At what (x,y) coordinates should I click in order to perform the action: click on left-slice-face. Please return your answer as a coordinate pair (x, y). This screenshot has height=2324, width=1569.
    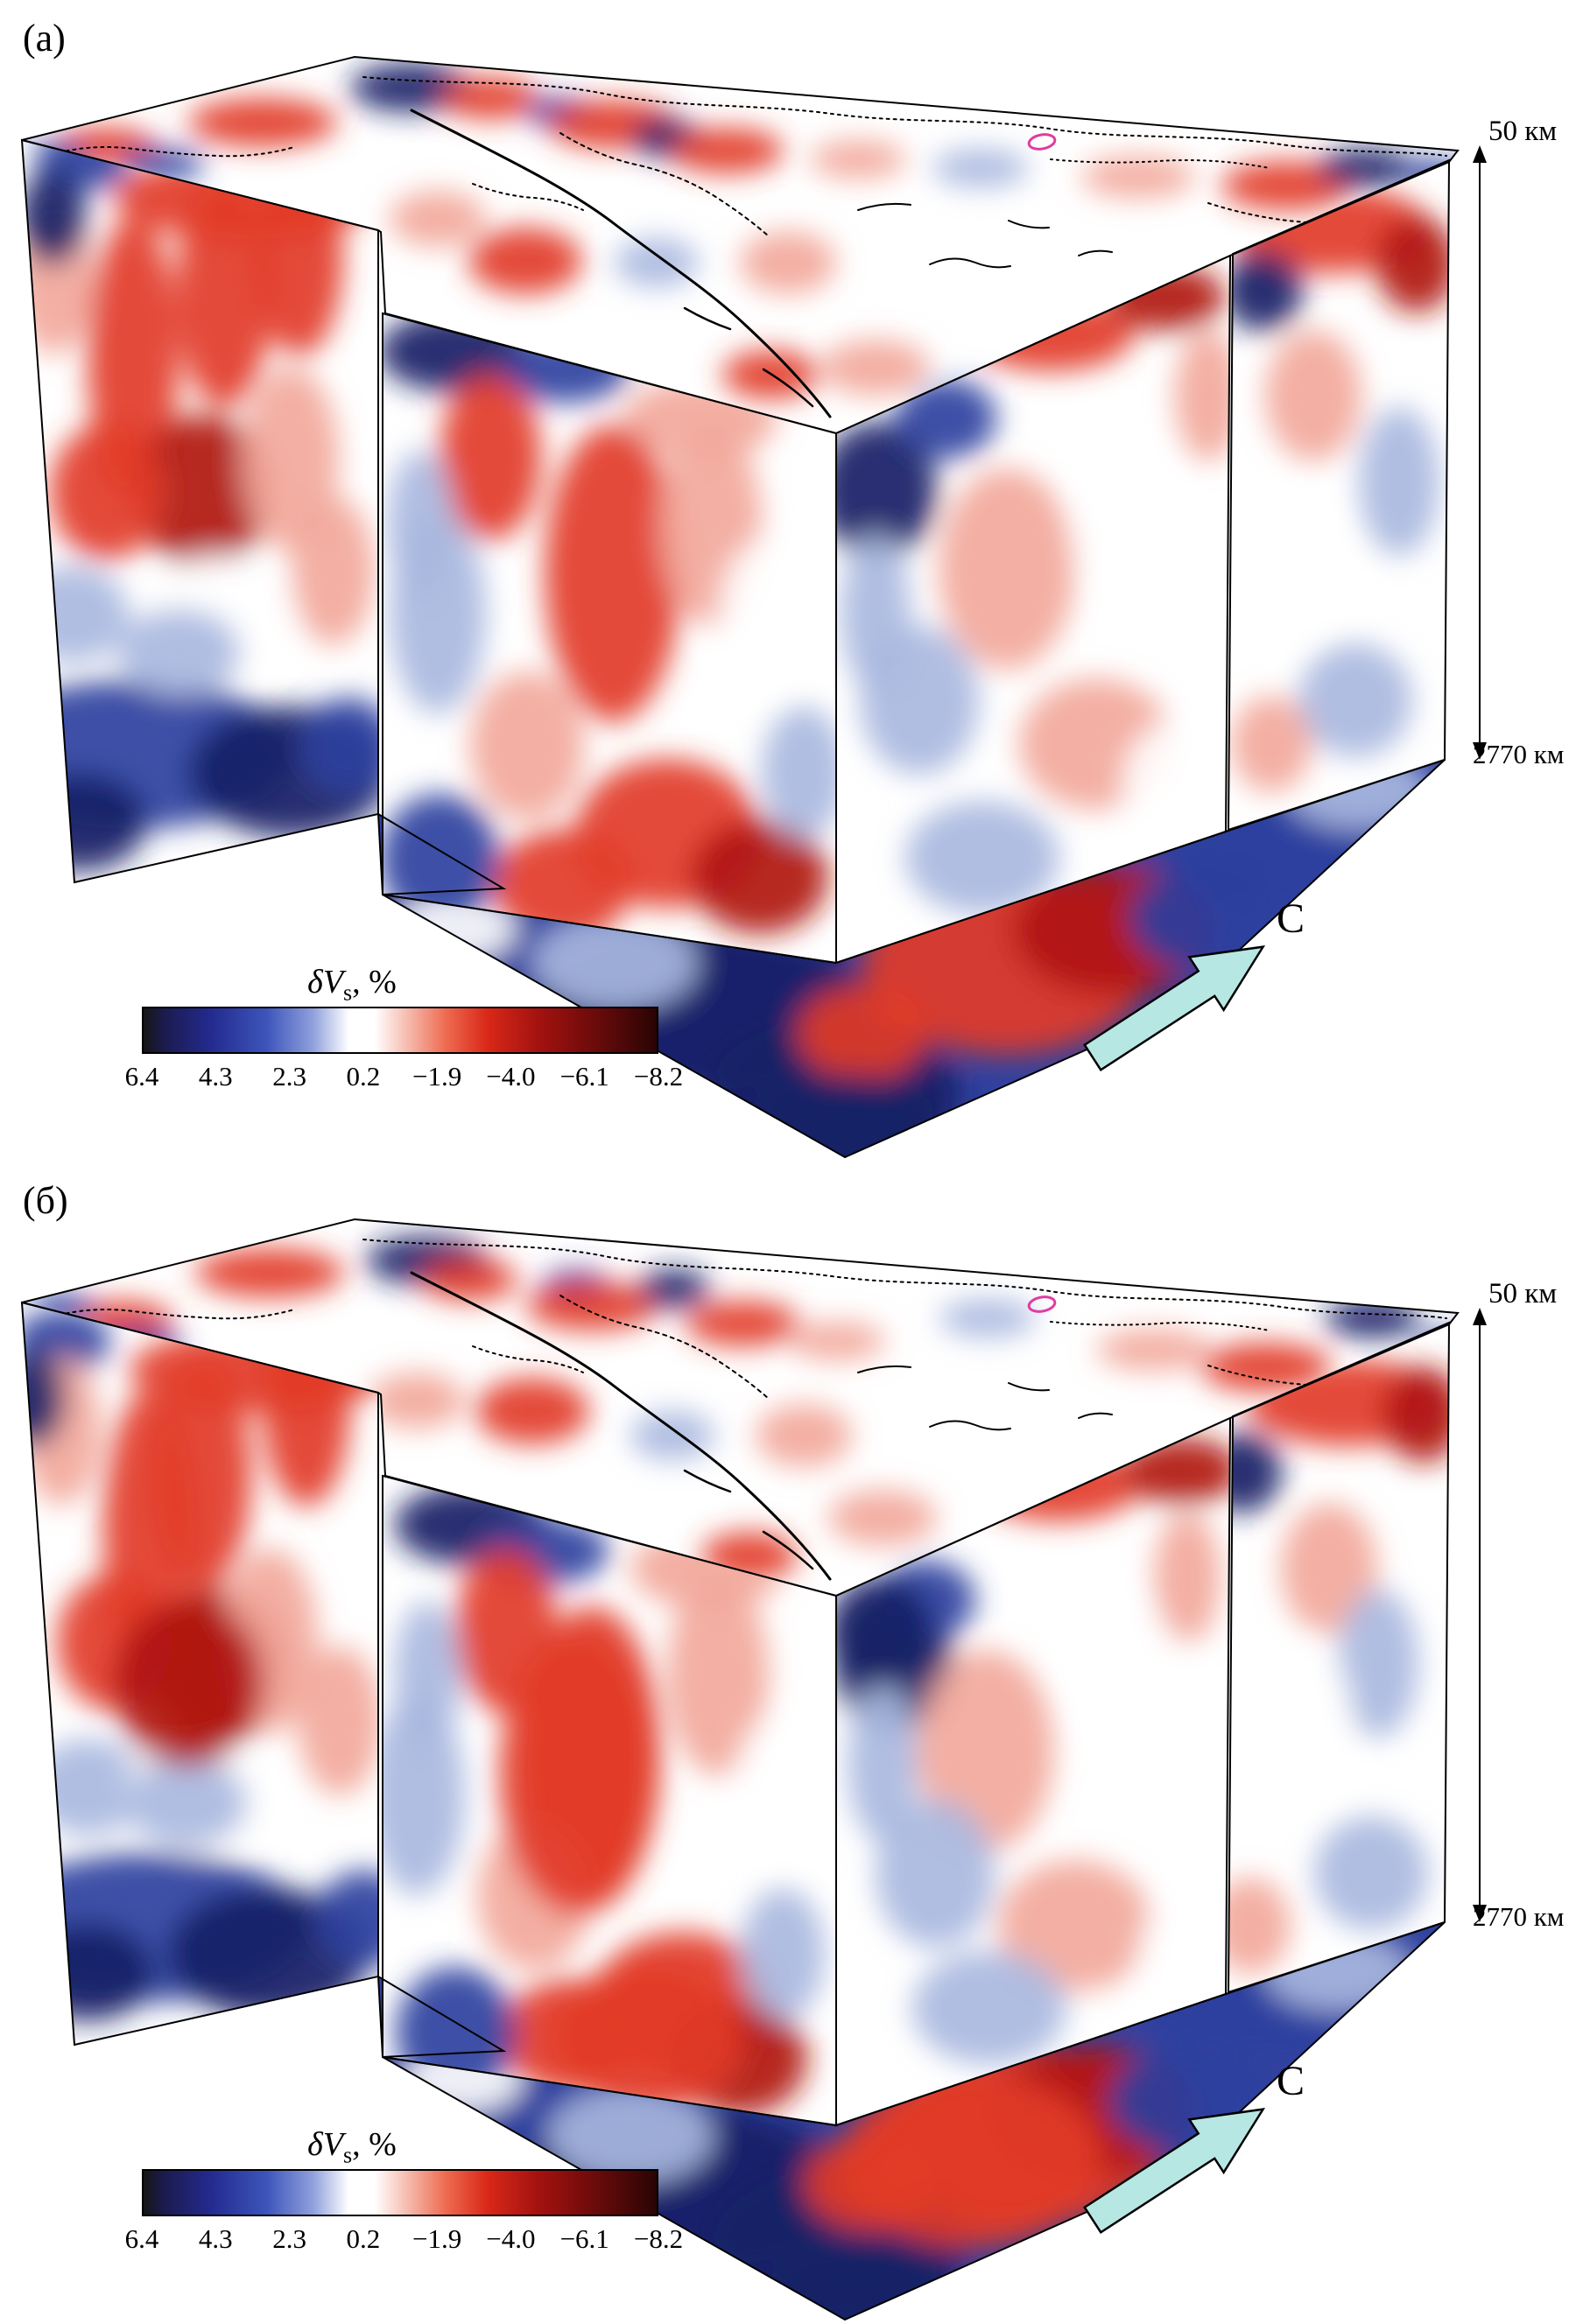
    Looking at the image, I should click on (200, 1674).